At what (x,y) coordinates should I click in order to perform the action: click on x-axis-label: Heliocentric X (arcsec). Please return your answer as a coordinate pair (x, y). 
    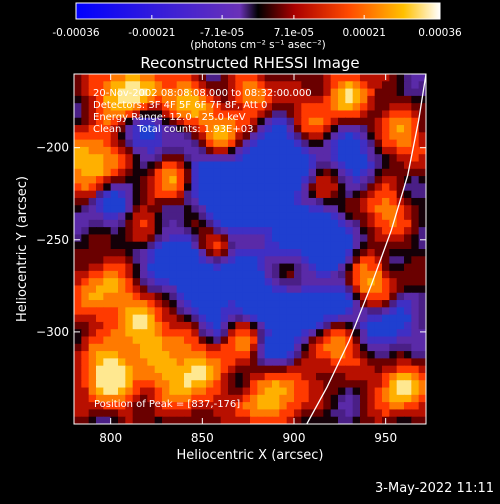
    Looking at the image, I should click on (250, 455).